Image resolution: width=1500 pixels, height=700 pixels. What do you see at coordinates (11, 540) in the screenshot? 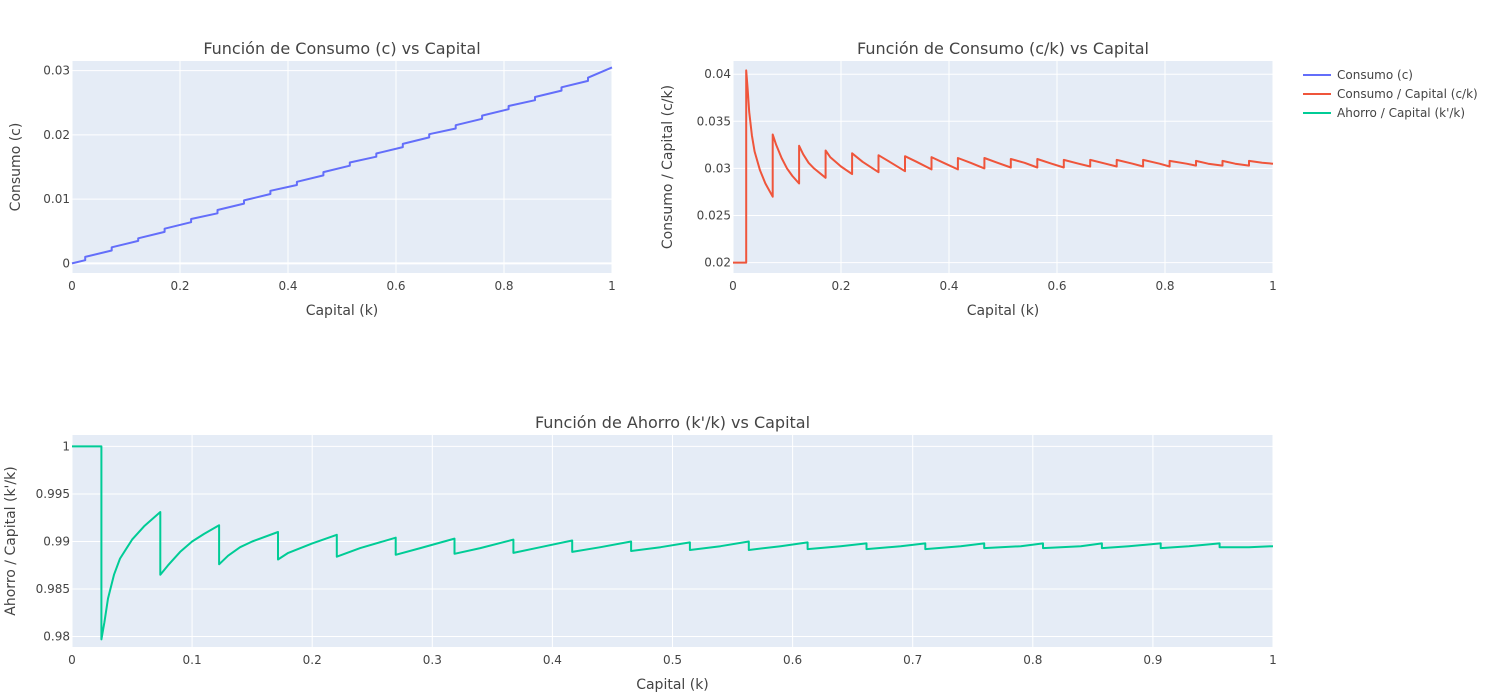
I see `y-axis-label: Ahorro / Capital (k'/k)` at bounding box center [11, 540].